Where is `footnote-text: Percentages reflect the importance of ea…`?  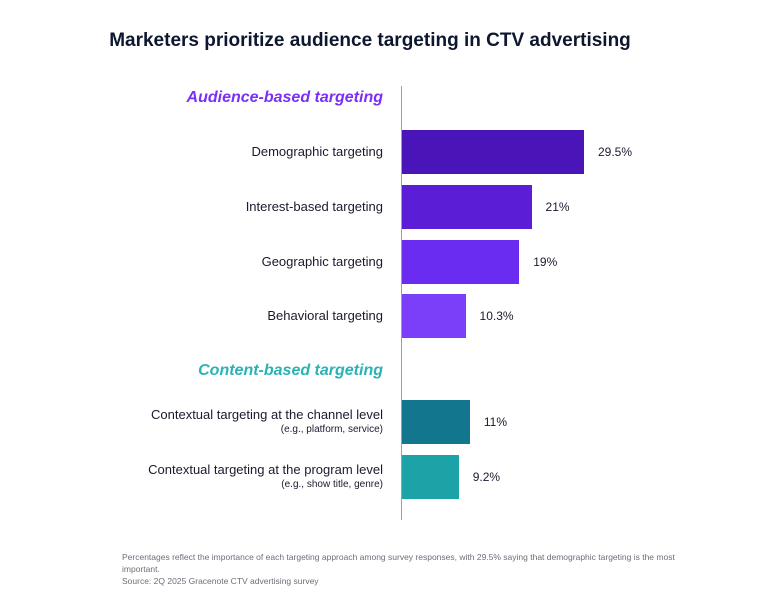 footnote-text: Percentages reflect the importance of ea… is located at coordinates (398, 563).